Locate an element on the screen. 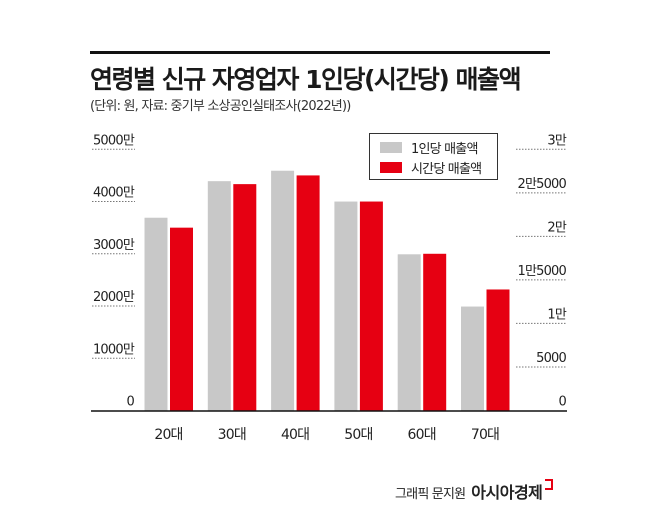 This screenshot has width=658, height=526. title-rule is located at coordinates (320, 52).